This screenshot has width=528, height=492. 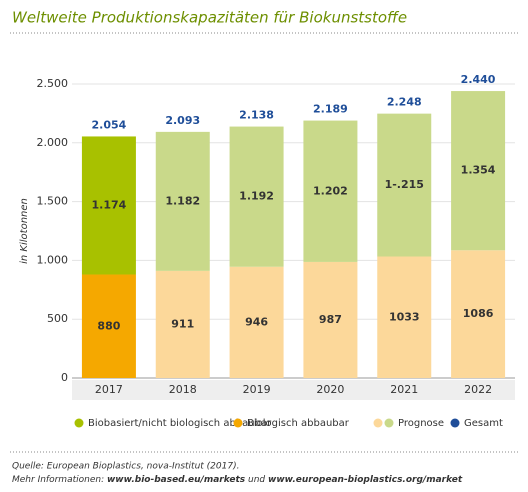 What do you see at coordinates (298, 423) in the screenshot?
I see `legend-label: Biologisch abbaubar` at bounding box center [298, 423].